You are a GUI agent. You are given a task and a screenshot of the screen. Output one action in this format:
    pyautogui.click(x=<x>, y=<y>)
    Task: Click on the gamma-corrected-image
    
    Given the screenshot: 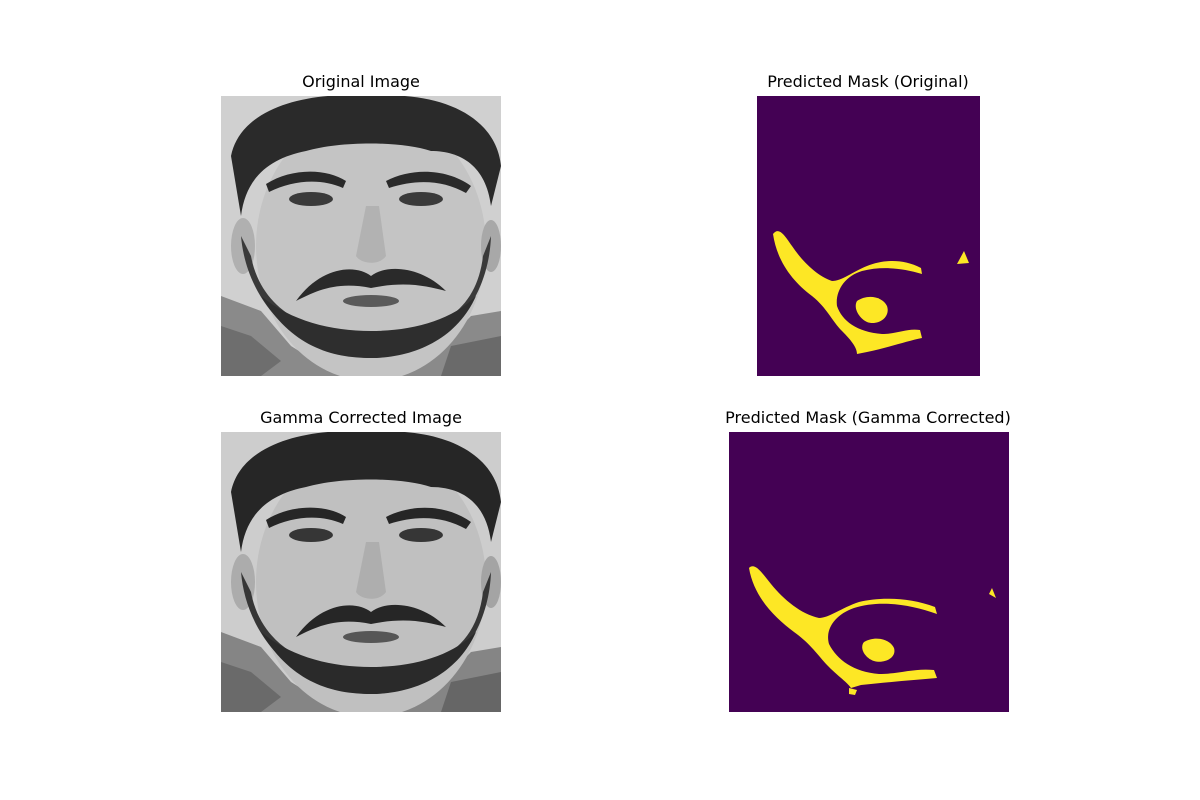 What is the action you would take?
    pyautogui.click(x=361, y=572)
    